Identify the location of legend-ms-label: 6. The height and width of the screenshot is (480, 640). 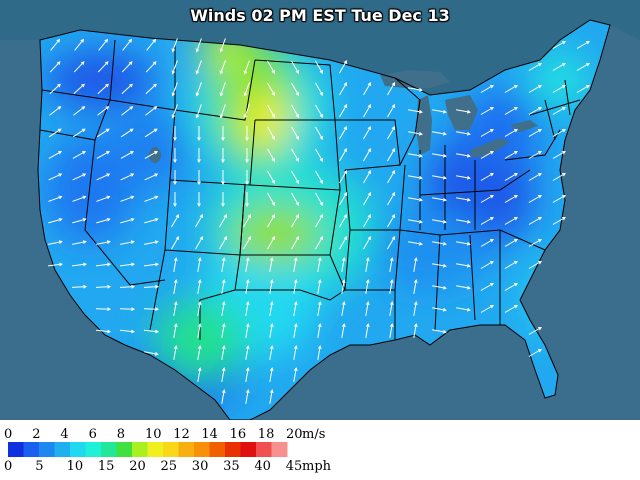
(92, 434).